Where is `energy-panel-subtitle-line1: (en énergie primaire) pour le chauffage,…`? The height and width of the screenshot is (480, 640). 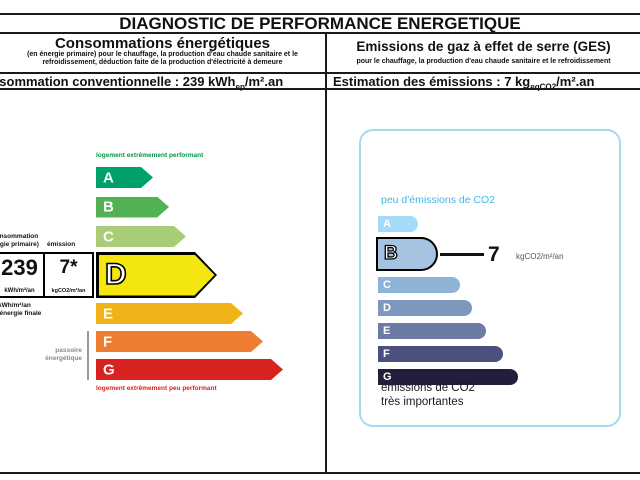 energy-panel-subtitle-line1: (en énergie primaire) pour le chauffage,… is located at coordinates (162, 54).